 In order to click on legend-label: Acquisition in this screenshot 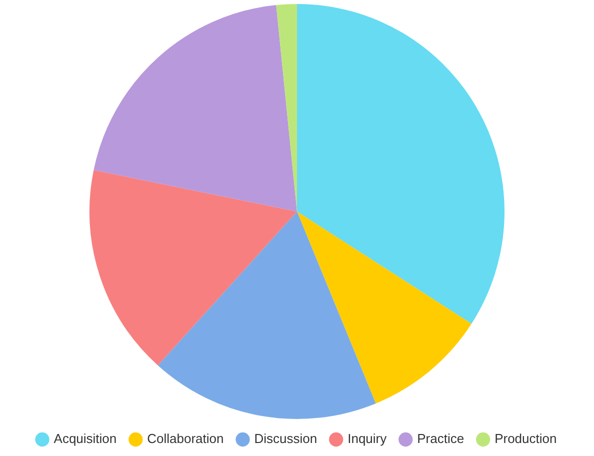, I will do `click(85, 438)`.